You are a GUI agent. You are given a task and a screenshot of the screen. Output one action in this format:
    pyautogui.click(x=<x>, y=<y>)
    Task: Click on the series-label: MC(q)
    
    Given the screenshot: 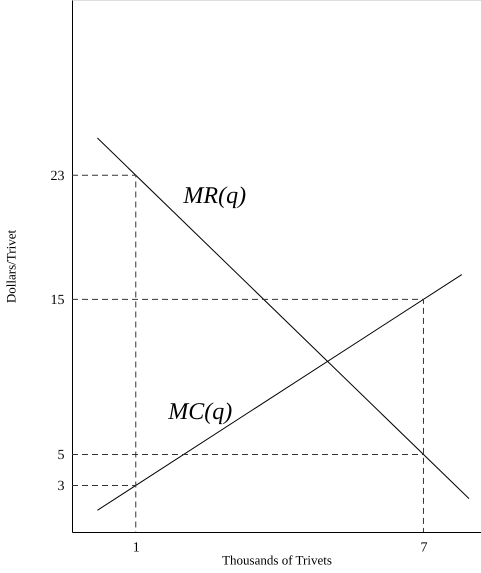 What is the action you would take?
    pyautogui.click(x=199, y=412)
    